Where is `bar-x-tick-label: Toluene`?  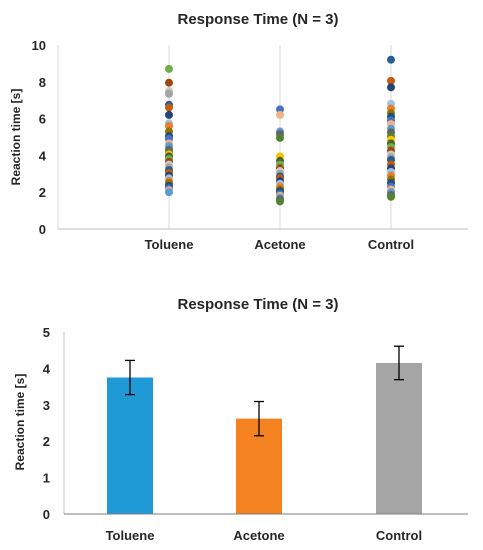
bar-x-tick-label: Toluene is located at coordinates (130, 535).